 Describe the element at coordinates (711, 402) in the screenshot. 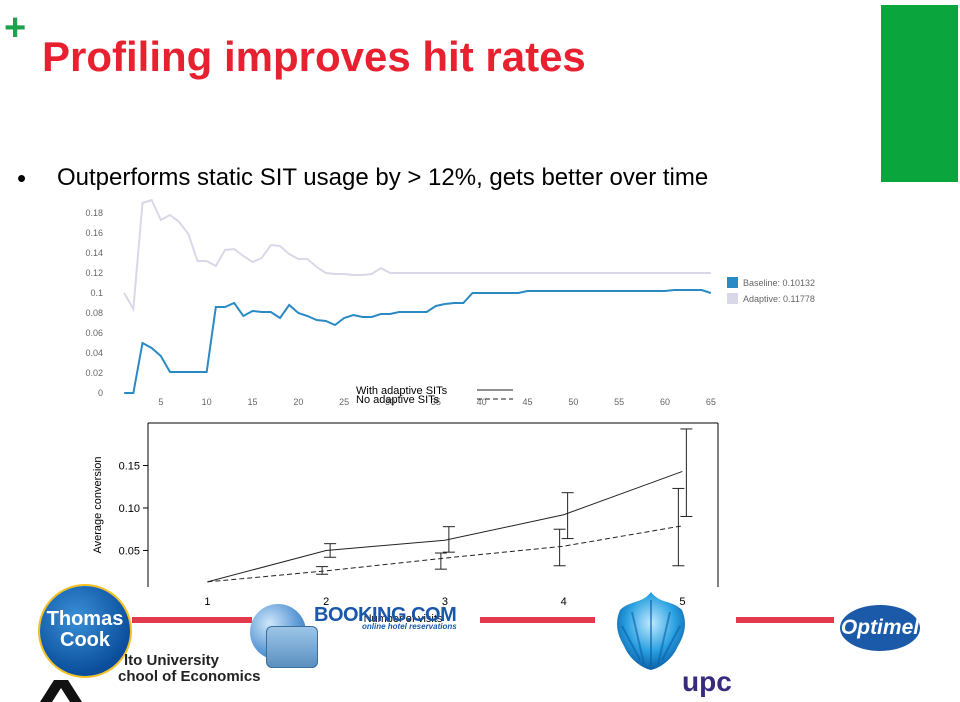

I see `x-tick-label: 65` at that location.